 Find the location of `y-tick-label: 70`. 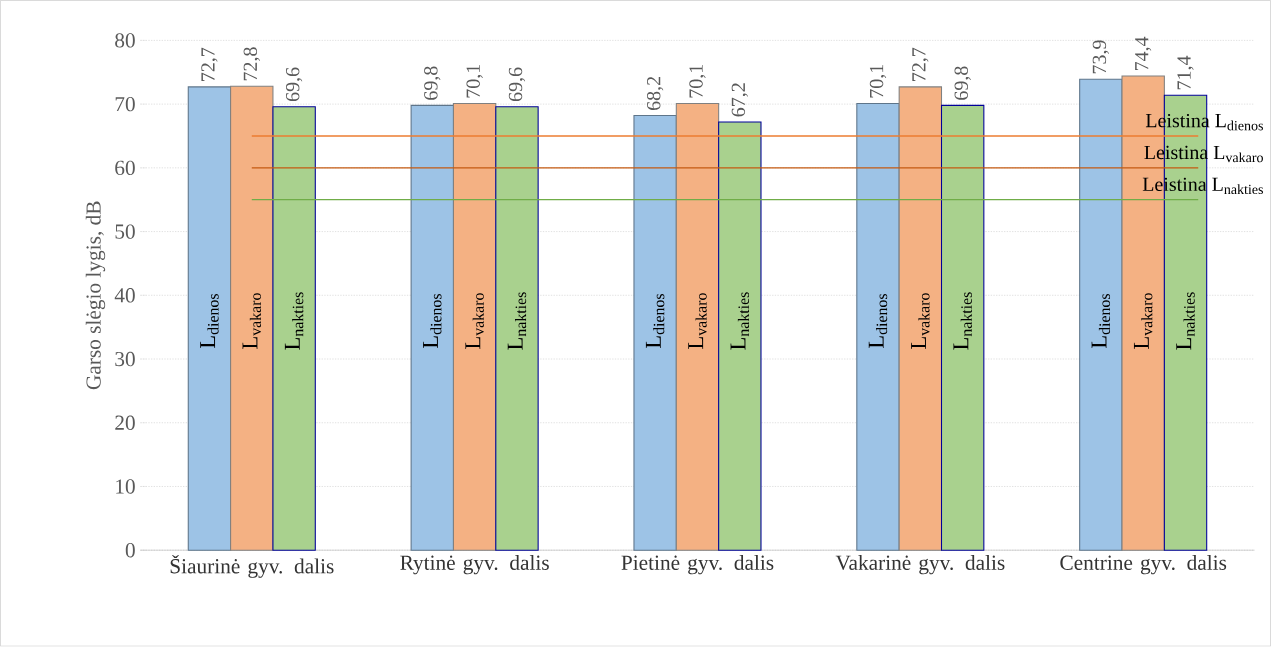

y-tick-label: 70 is located at coordinates (125, 104).